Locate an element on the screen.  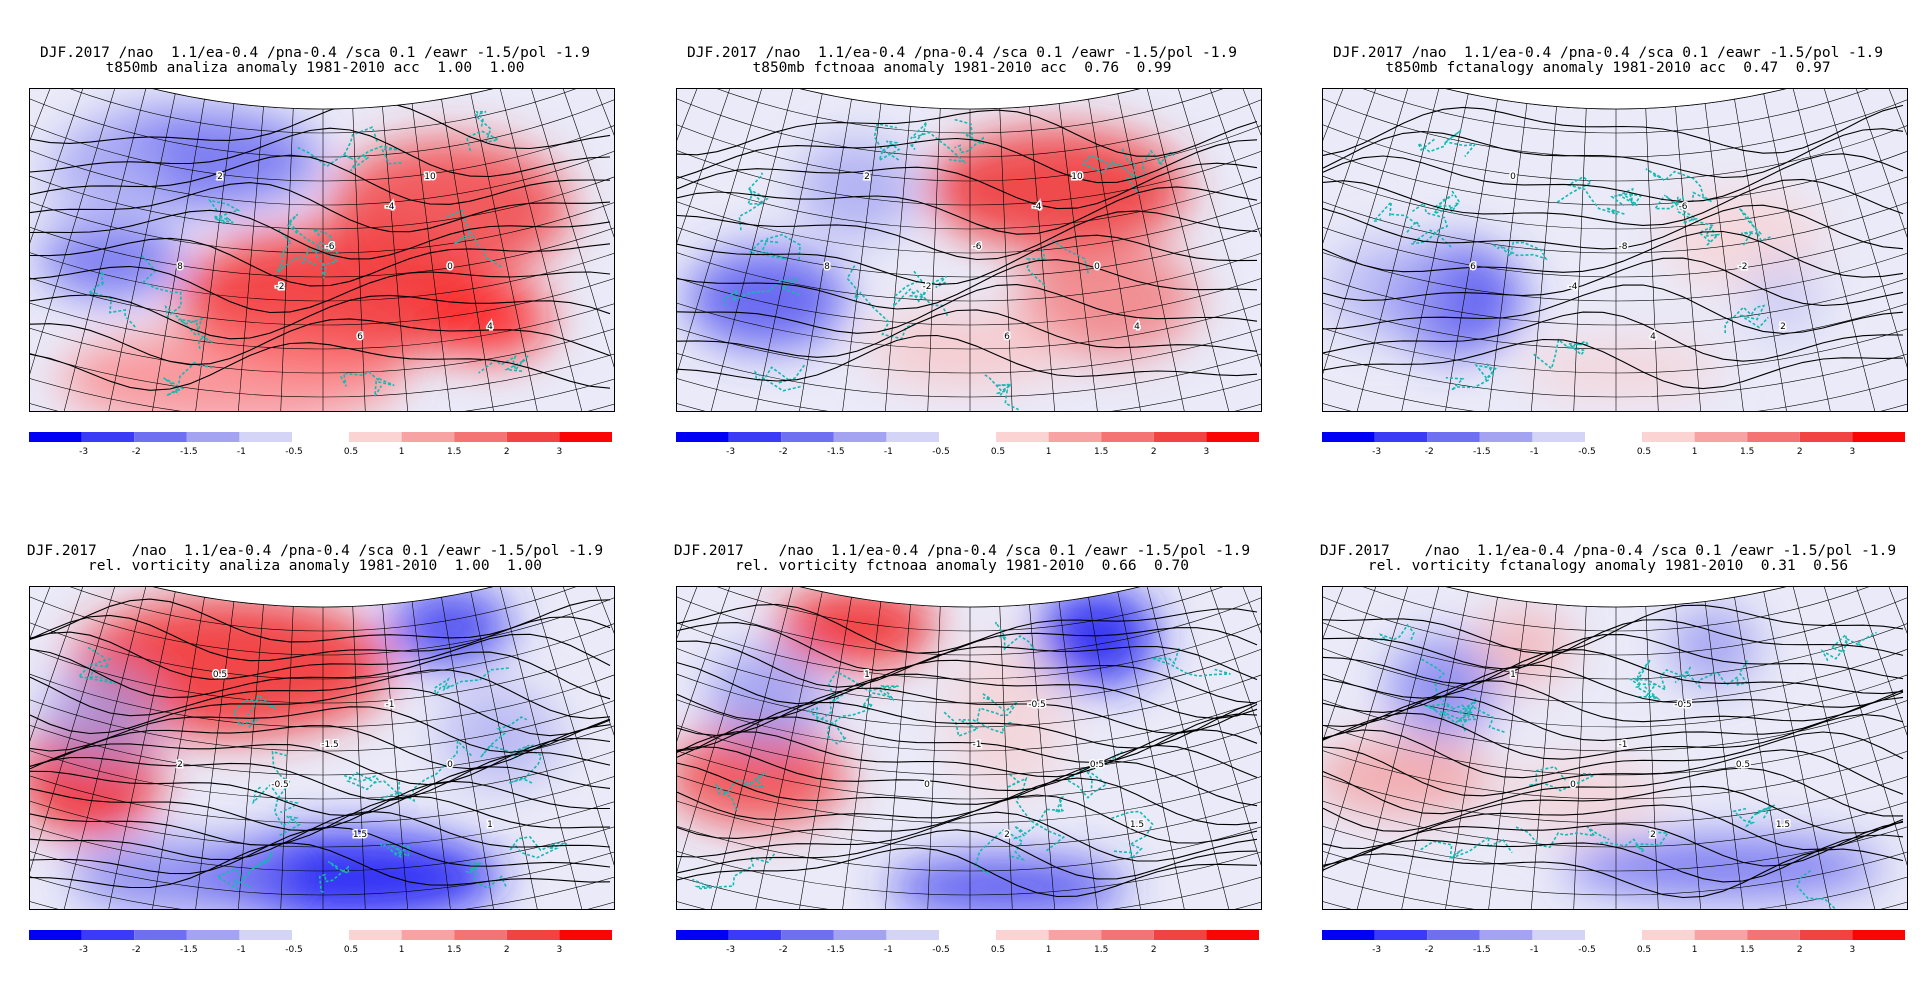
colorbar-tick-label: -1 is located at coordinates (888, 950).